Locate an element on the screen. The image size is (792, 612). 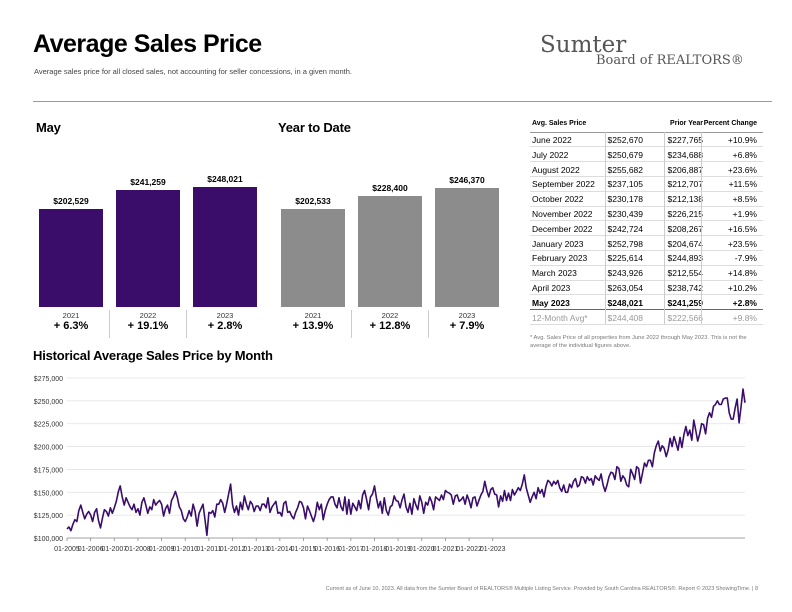
table-row: November 2022 $230,439 $226,215 +1.9% is located at coordinates (646, 213).